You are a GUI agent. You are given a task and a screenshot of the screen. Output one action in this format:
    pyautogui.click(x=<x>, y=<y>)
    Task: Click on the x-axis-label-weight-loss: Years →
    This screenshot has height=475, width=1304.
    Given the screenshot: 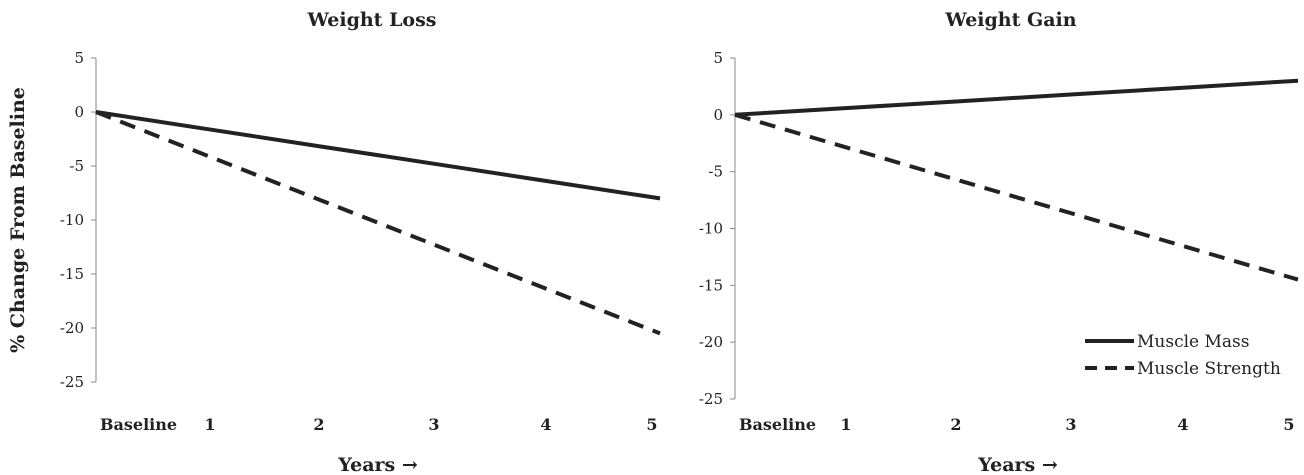 What is the action you would take?
    pyautogui.click(x=377, y=464)
    